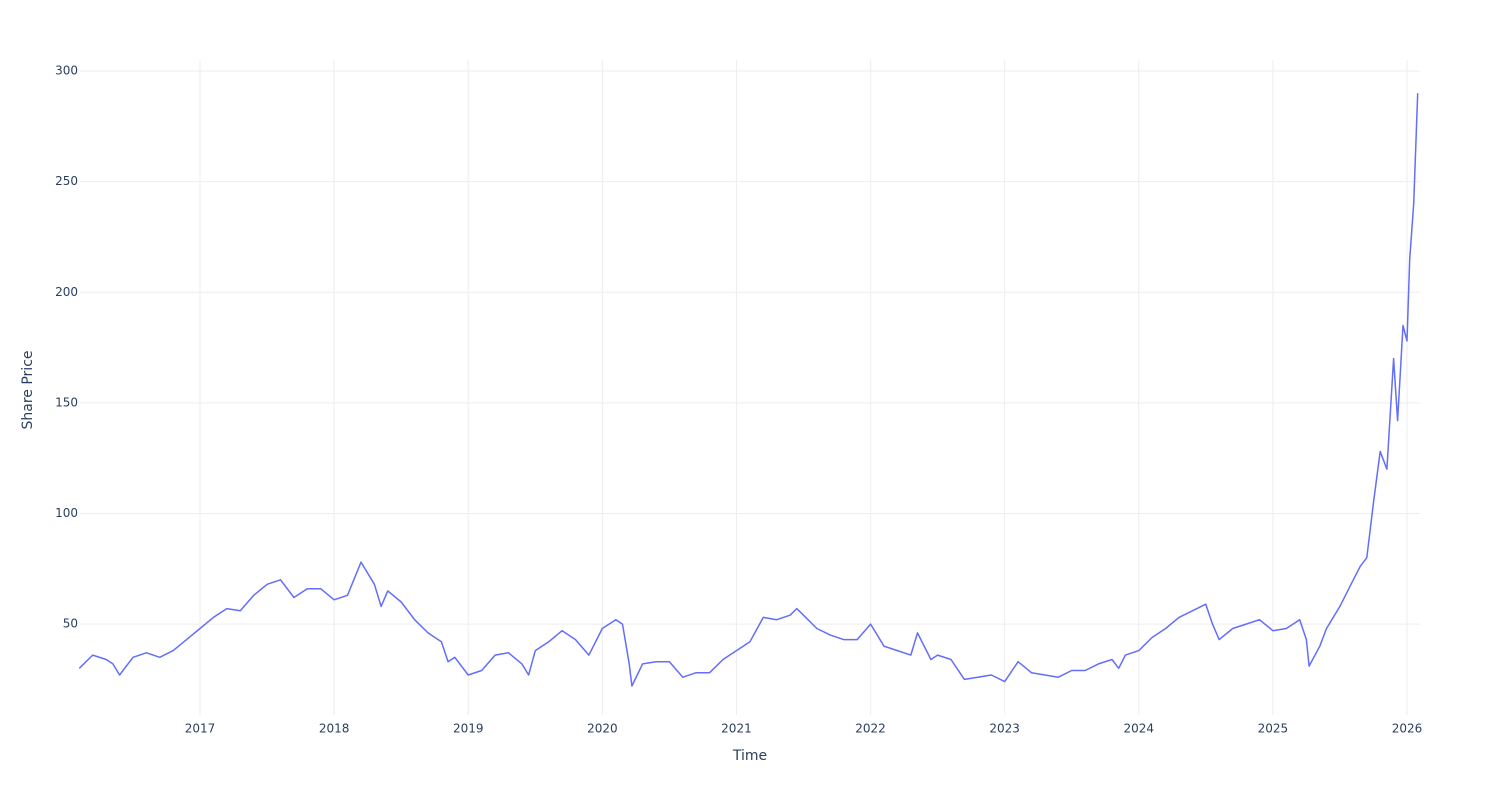 This screenshot has height=800, width=1500. Describe the element at coordinates (66, 292) in the screenshot. I see `y-tick-label: 200` at that location.